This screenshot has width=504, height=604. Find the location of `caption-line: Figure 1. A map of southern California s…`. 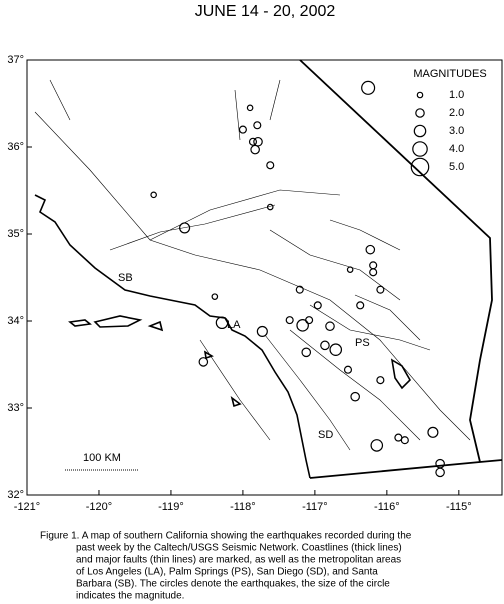

caption-line: Figure 1. A map of southern California s… is located at coordinates (226, 536).